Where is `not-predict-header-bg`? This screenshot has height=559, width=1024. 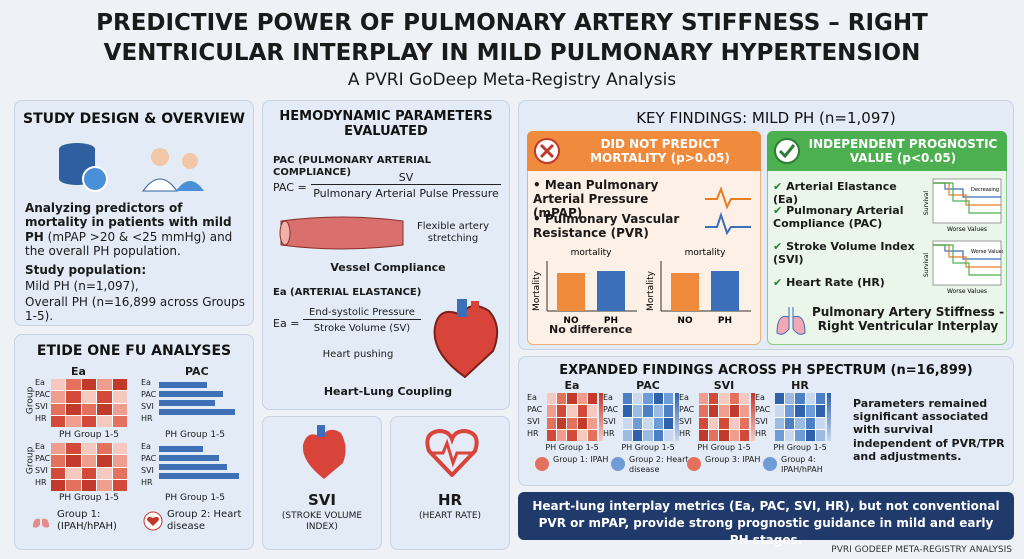
not-predict-header-bg is located at coordinates (644, 151).